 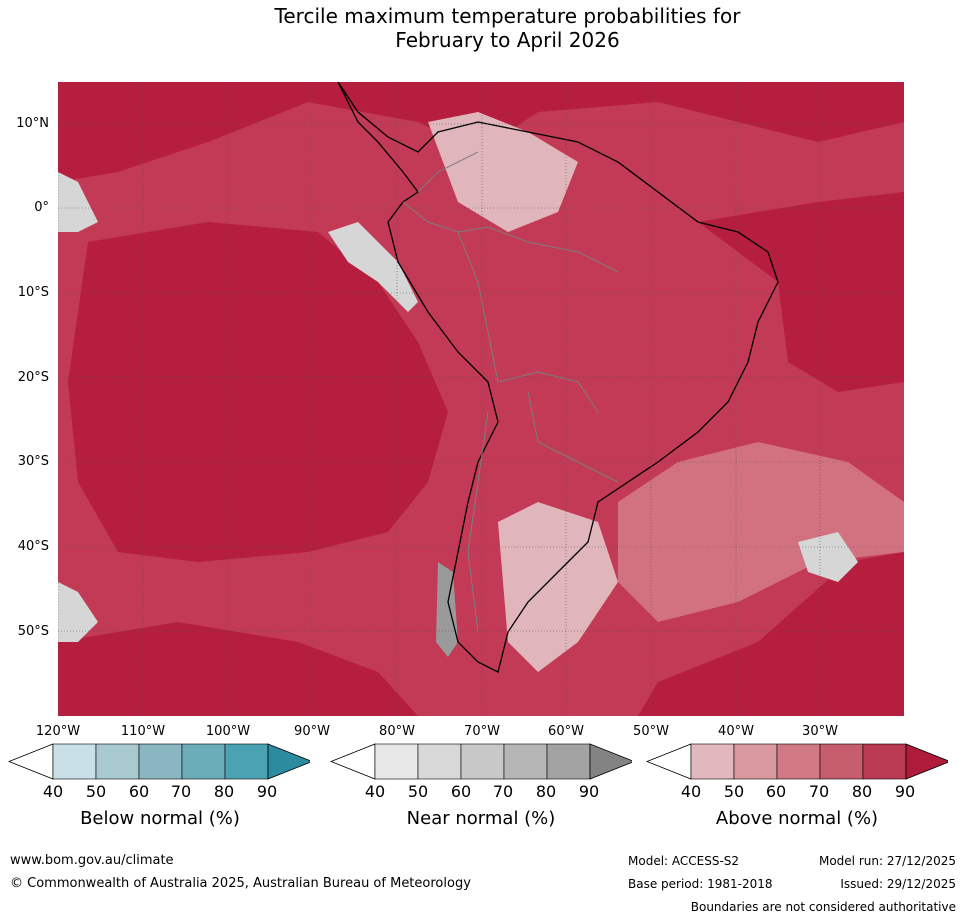 I want to click on above-normal-tick: 50, so click(x=734, y=791).